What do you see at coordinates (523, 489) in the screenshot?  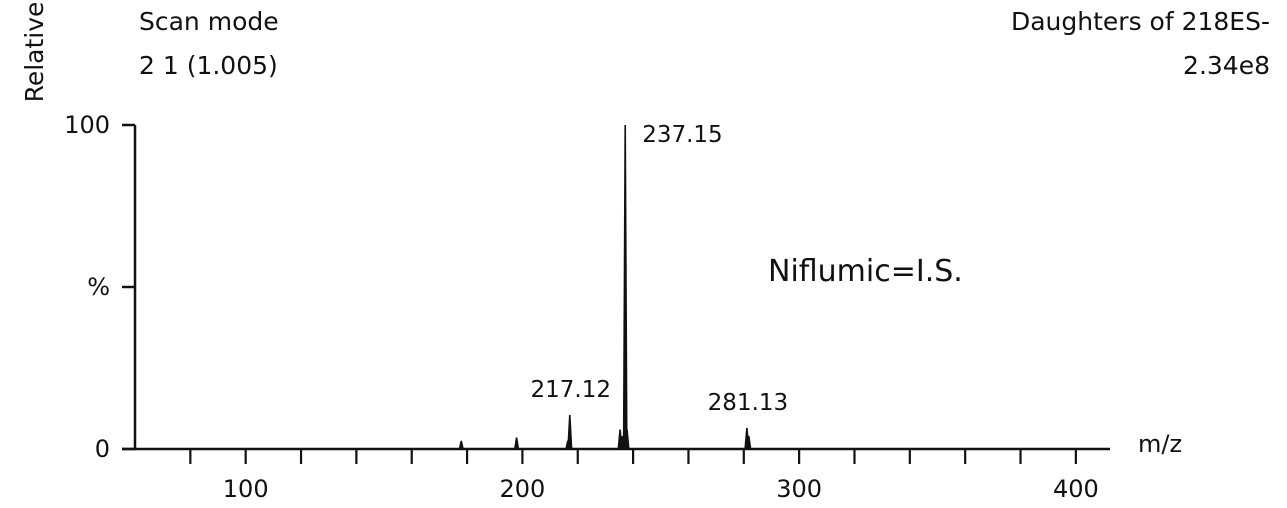 I see `x-tick-label: 200` at bounding box center [523, 489].